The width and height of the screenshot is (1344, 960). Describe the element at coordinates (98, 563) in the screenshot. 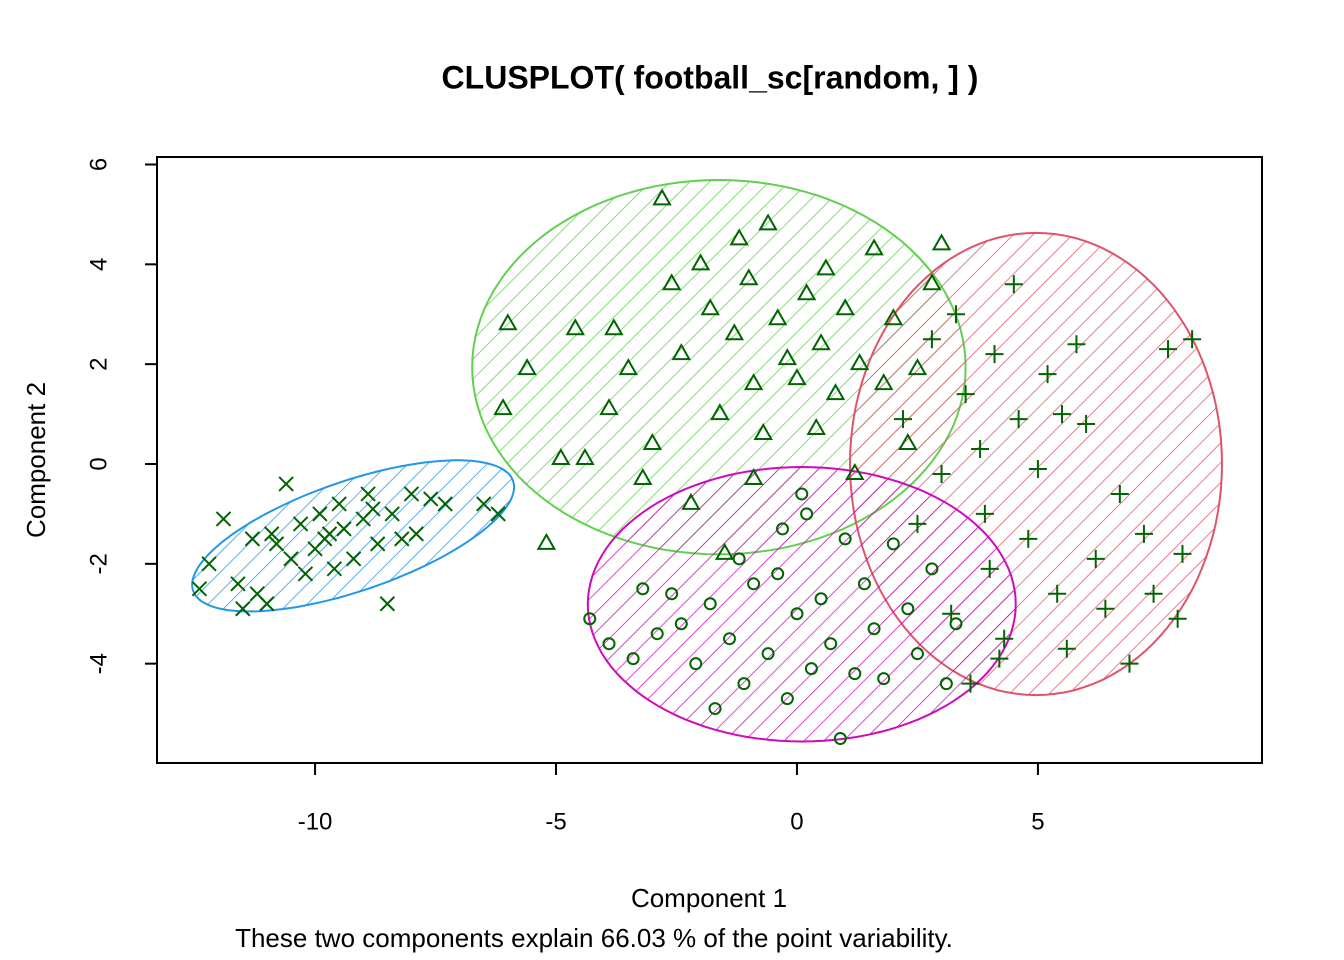

I see `y-tick-label: -2` at that location.